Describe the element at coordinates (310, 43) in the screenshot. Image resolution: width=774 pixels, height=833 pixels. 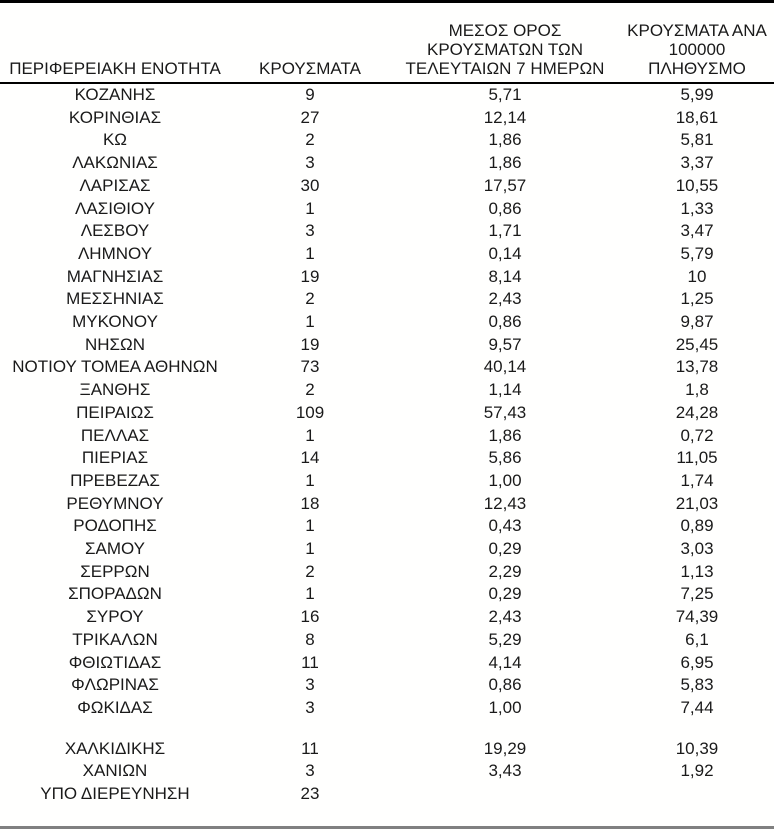
I see `column-header-cases: ΚΡΟΥΣΜΑΤΑ` at that location.